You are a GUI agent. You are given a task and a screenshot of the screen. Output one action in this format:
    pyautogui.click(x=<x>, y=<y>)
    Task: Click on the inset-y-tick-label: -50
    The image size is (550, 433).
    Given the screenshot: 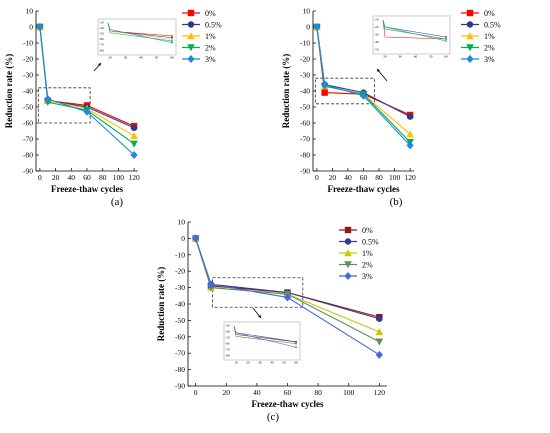 What is the action you would take?
    pyautogui.click(x=227, y=337)
    